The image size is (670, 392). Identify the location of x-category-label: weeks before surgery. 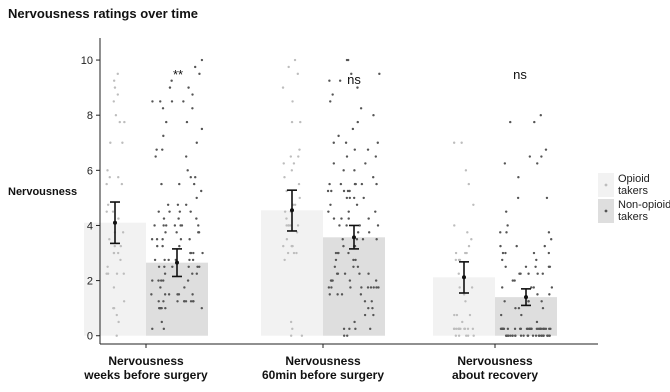
(145, 375).